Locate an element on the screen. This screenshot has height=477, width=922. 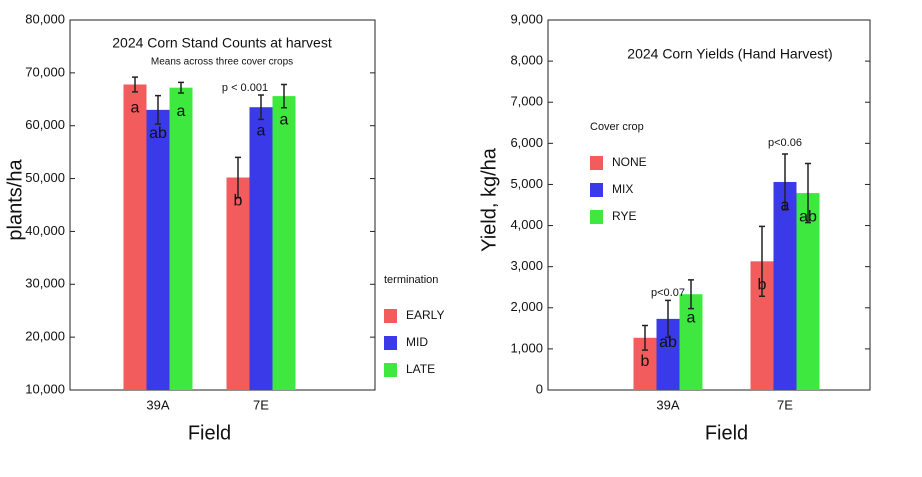
y-tick-label: 10,000 is located at coordinates (45, 388).